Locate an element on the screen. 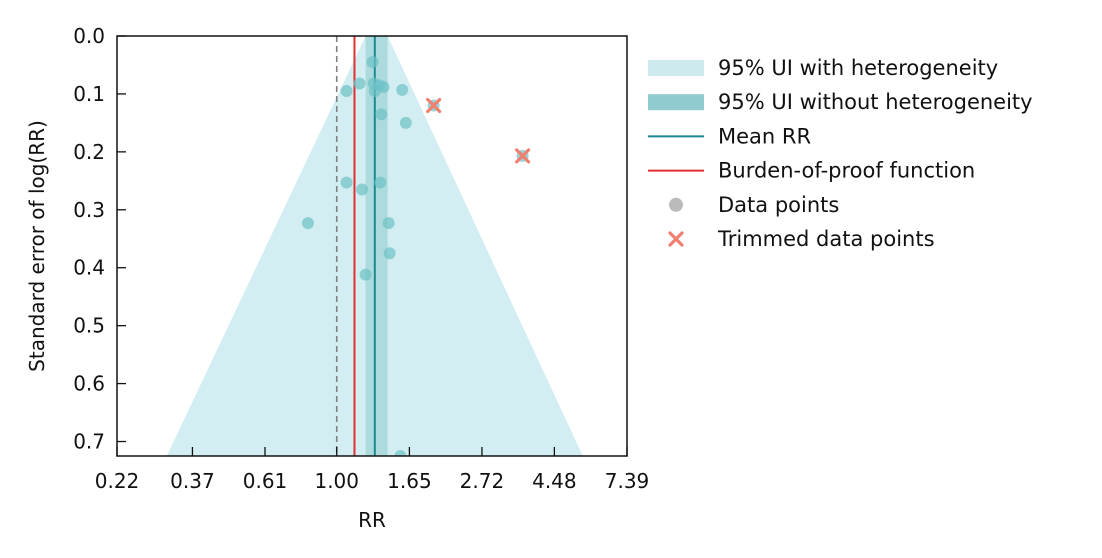 This screenshot has height=558, width=1102. y-tick-label-2: 0.2 is located at coordinates (89, 152).